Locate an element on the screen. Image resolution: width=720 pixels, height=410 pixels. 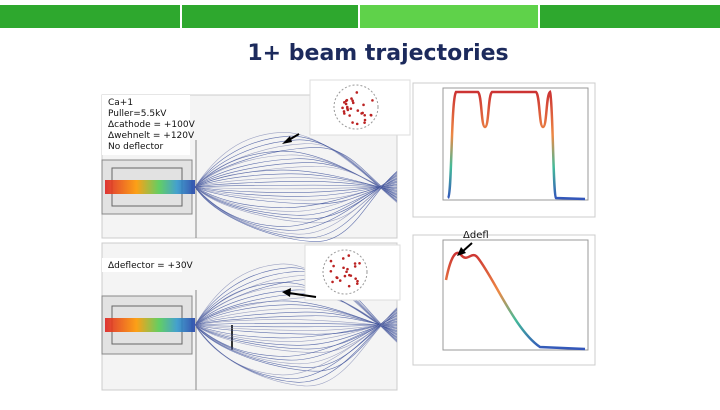
panel-label: Δwehnelt = +120V is located at coordinates (151, 136).